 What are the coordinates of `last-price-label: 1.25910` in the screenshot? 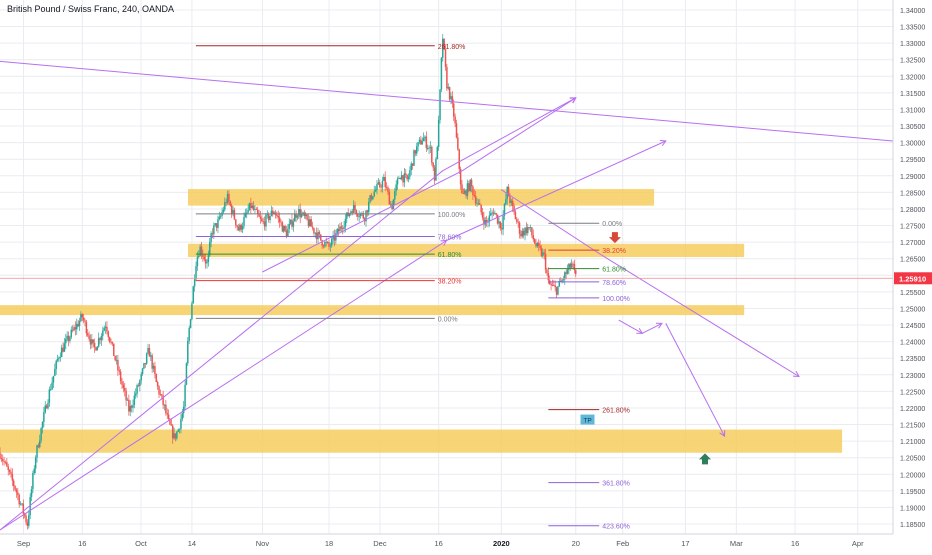 It's located at (912, 278).